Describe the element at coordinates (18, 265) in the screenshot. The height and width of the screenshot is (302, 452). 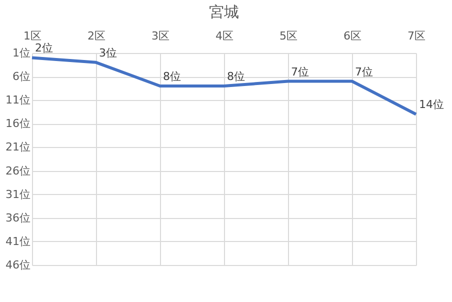
I see `y-tick-label: 46位` at that location.